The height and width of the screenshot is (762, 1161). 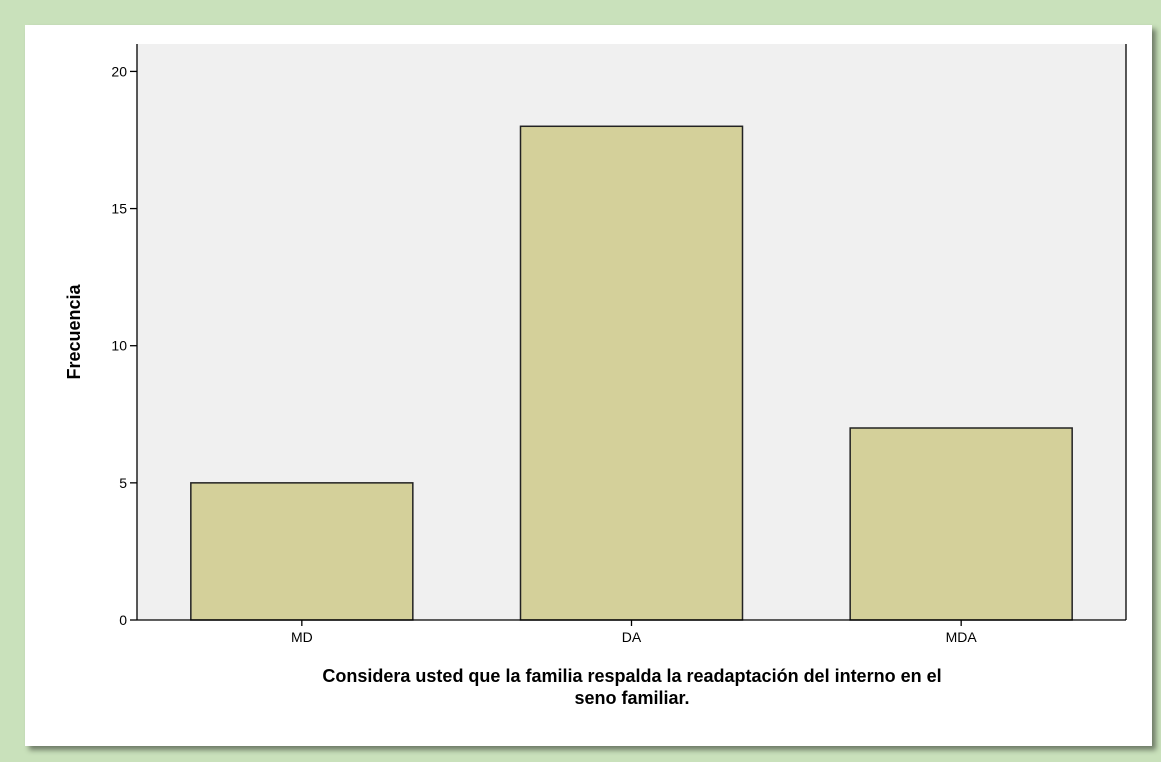 I want to click on x-tick-label: MDA, so click(x=962, y=637).